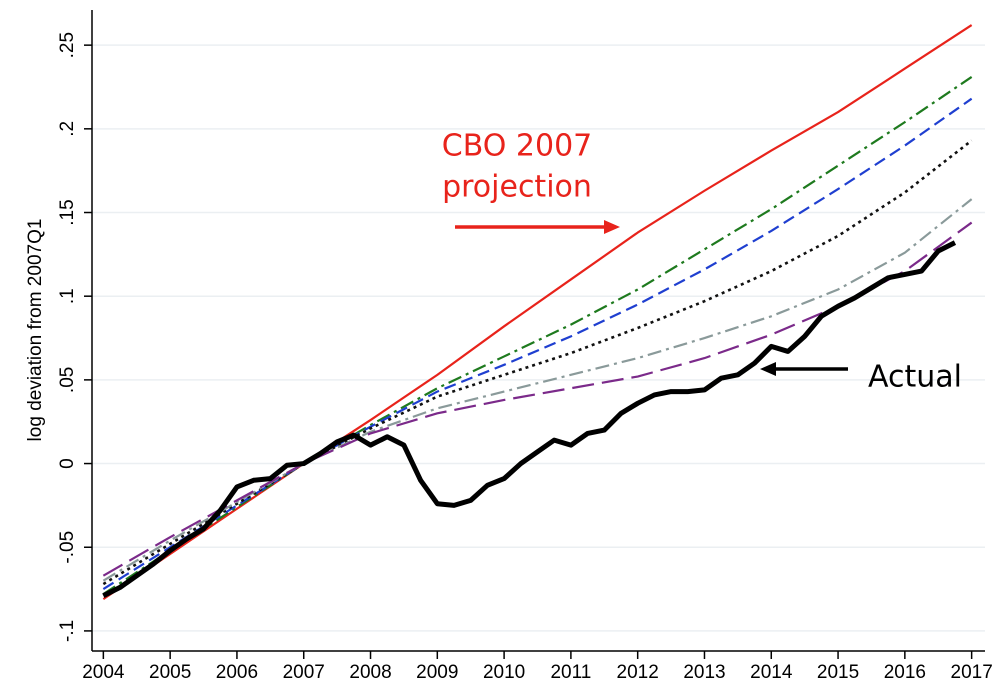 The image size is (1005, 695). Describe the element at coordinates (517, 187) in the screenshot. I see `annotation: projection` at that location.